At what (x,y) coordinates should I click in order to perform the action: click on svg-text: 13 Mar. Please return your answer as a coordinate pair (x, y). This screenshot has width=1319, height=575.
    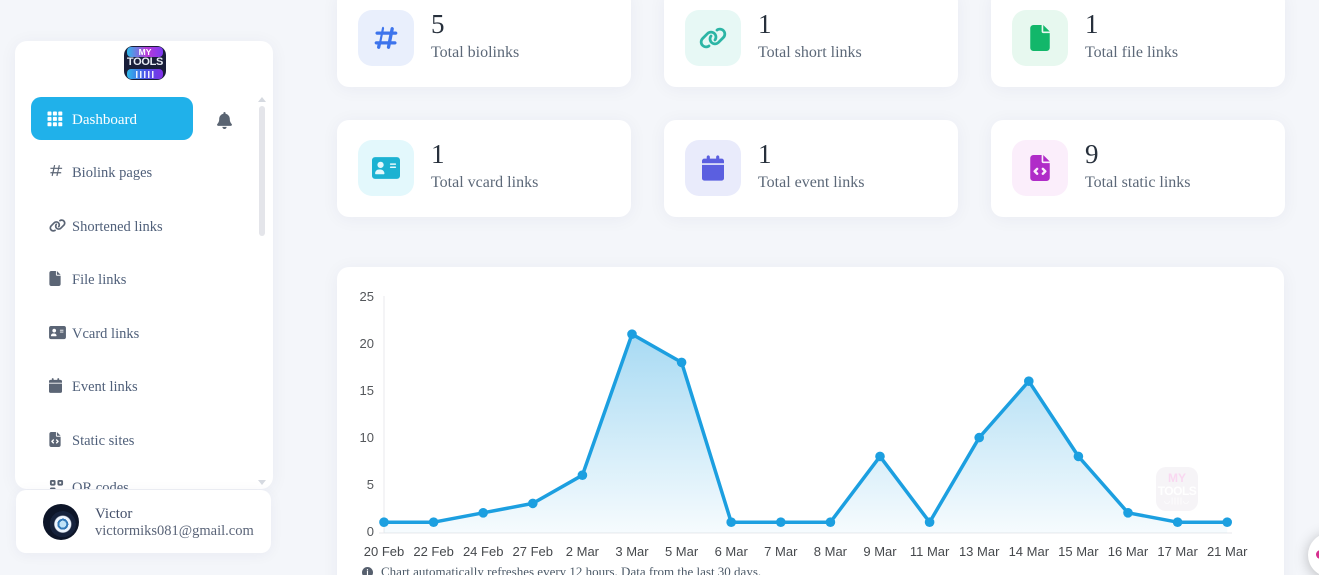
    Looking at the image, I should click on (979, 551).